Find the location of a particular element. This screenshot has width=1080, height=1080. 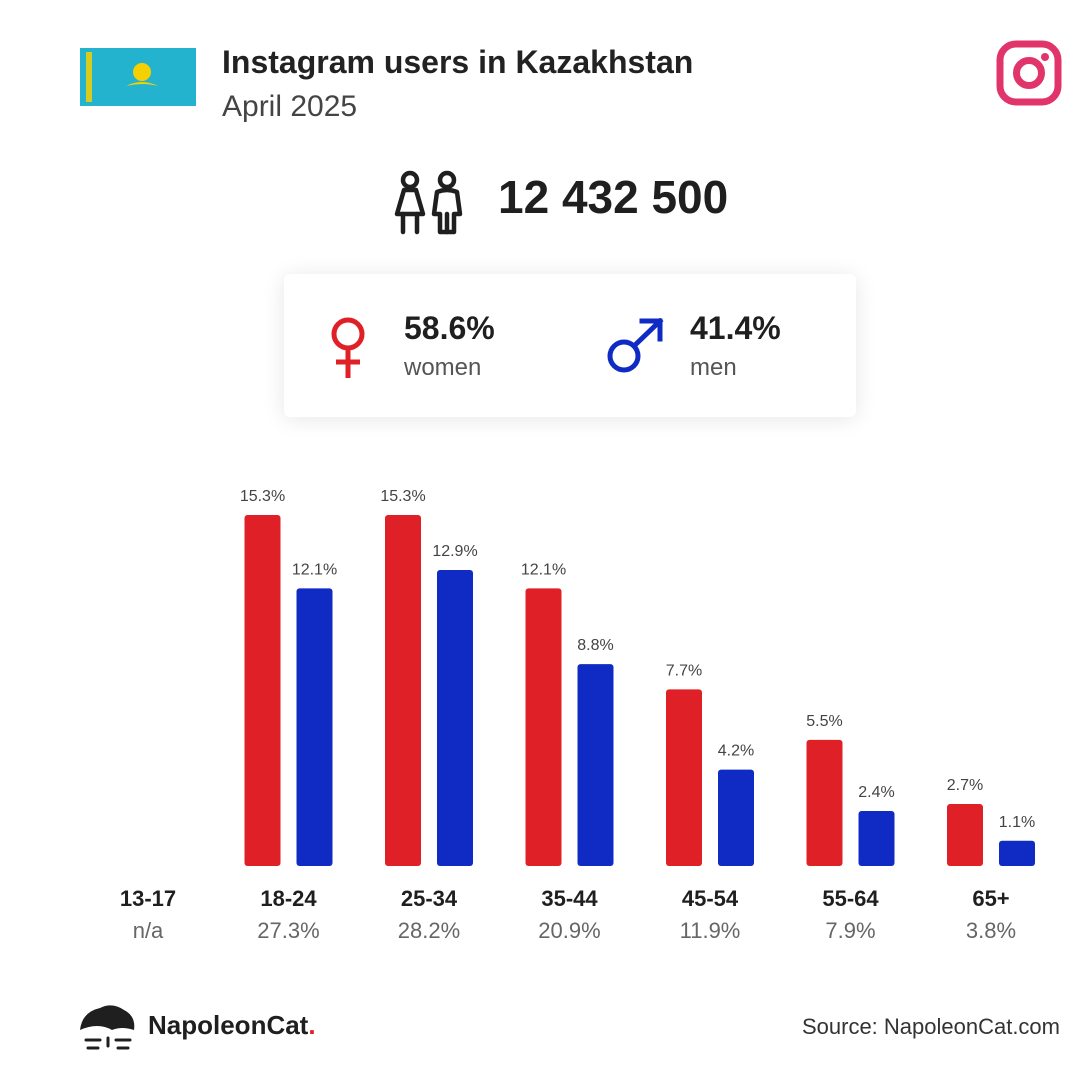

total-users-value: 12 432 500 is located at coordinates (613, 197).